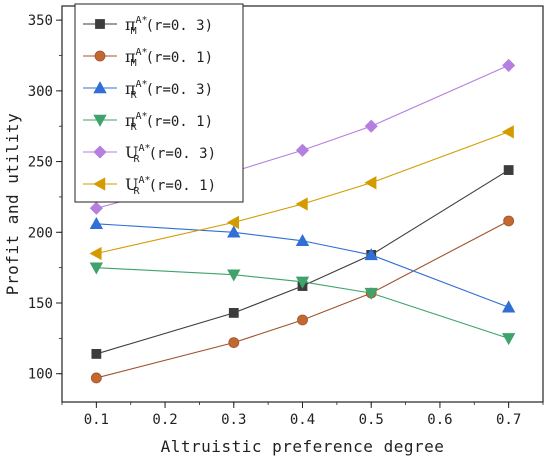  What do you see at coordinates (40, 233) in the screenshot?
I see `y-tick-label: 200` at bounding box center [40, 233].